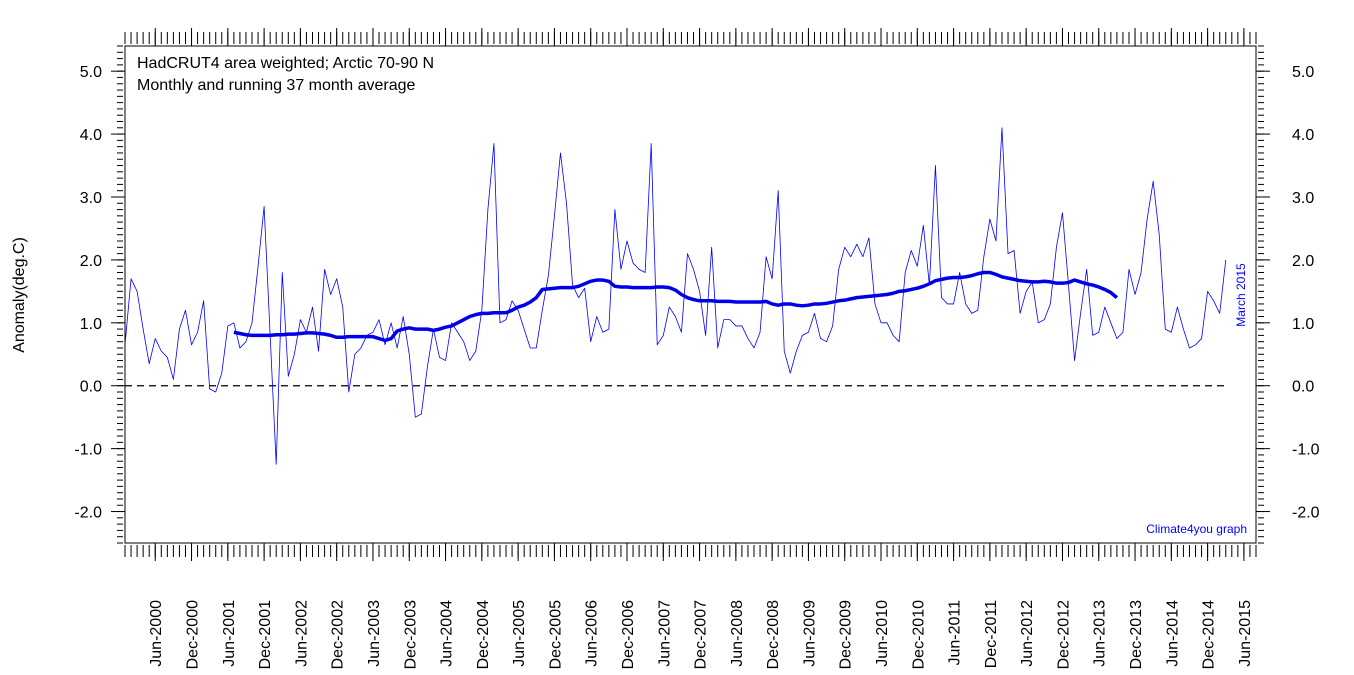  Describe the element at coordinates (1303, 324) in the screenshot. I see `y2-tick-label: 1.0` at that location.